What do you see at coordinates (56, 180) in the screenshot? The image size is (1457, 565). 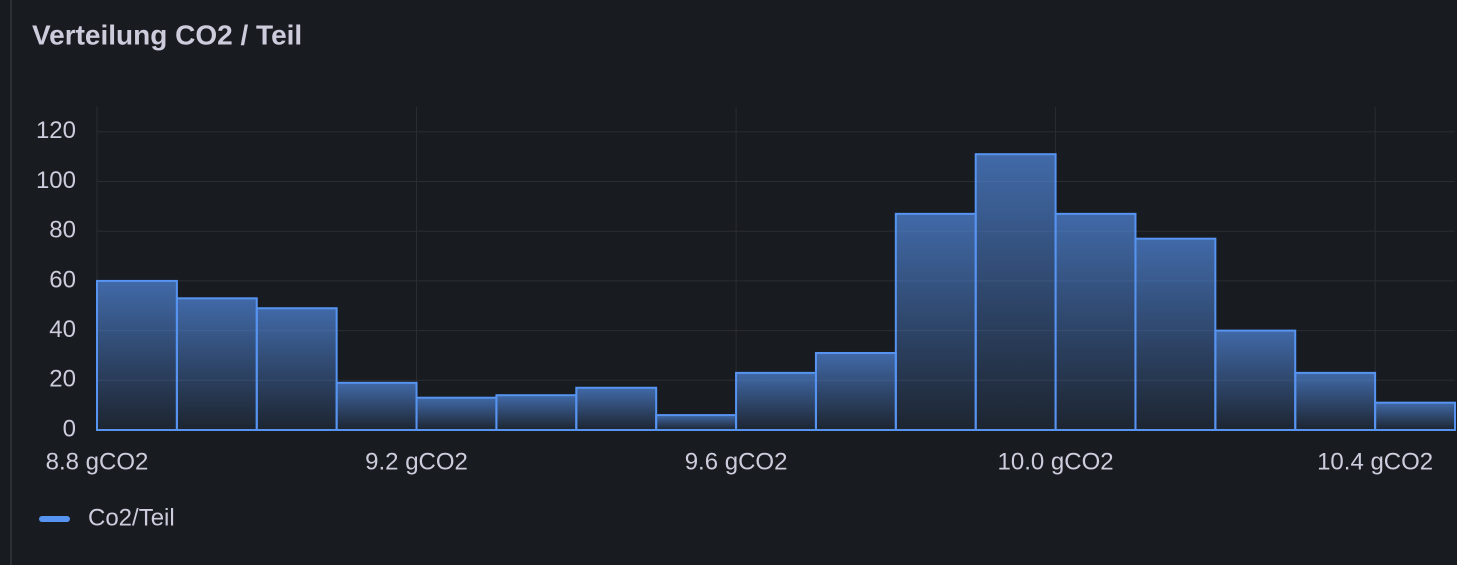 I see `y-tick-label: 100` at bounding box center [56, 180].